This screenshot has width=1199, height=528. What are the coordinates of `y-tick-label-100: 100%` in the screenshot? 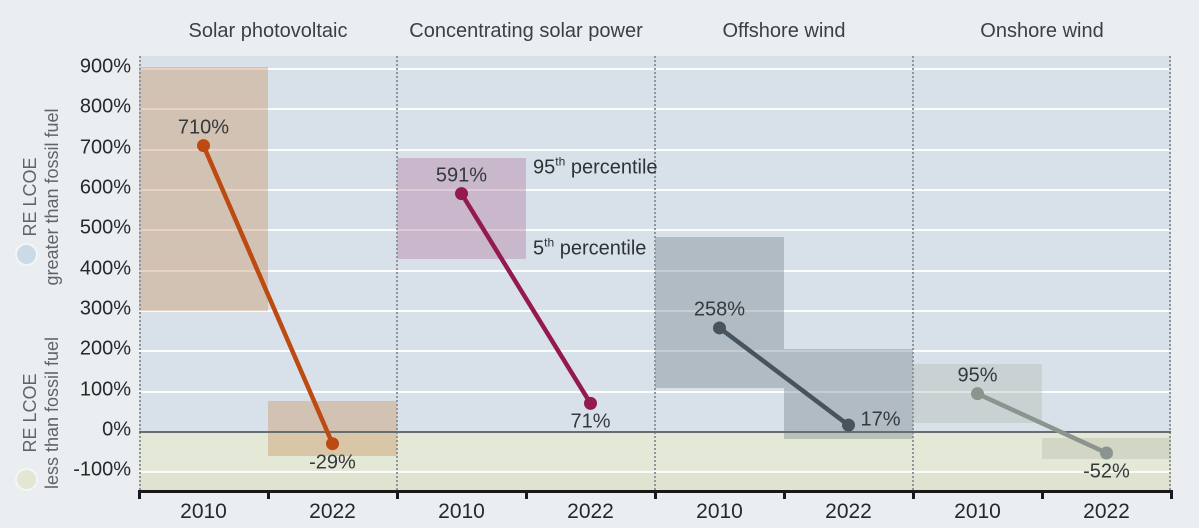 It's located at (105, 389).